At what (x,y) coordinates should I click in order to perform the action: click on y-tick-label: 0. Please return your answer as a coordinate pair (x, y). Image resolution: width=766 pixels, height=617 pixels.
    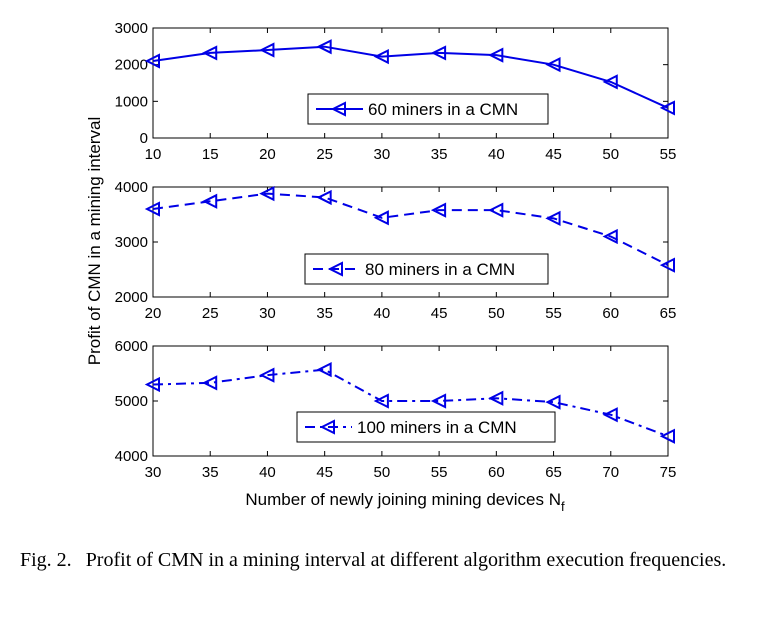
    Looking at the image, I should click on (144, 138).